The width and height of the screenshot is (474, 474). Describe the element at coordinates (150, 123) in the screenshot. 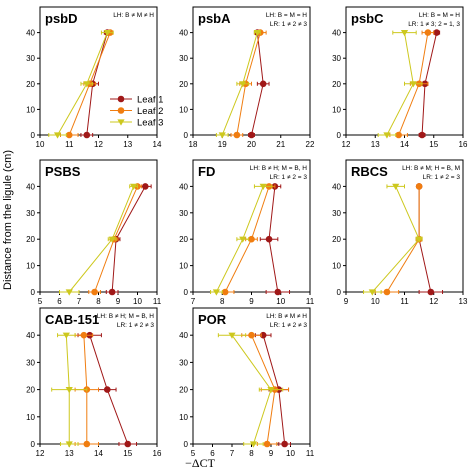

I see `legend-label: Leaf 3` at that location.